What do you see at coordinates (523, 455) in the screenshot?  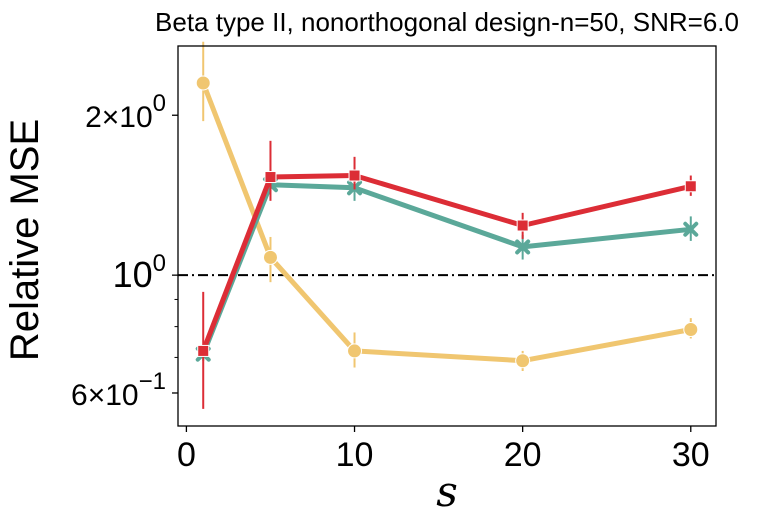 I see `x-tick-label: 20` at bounding box center [523, 455].